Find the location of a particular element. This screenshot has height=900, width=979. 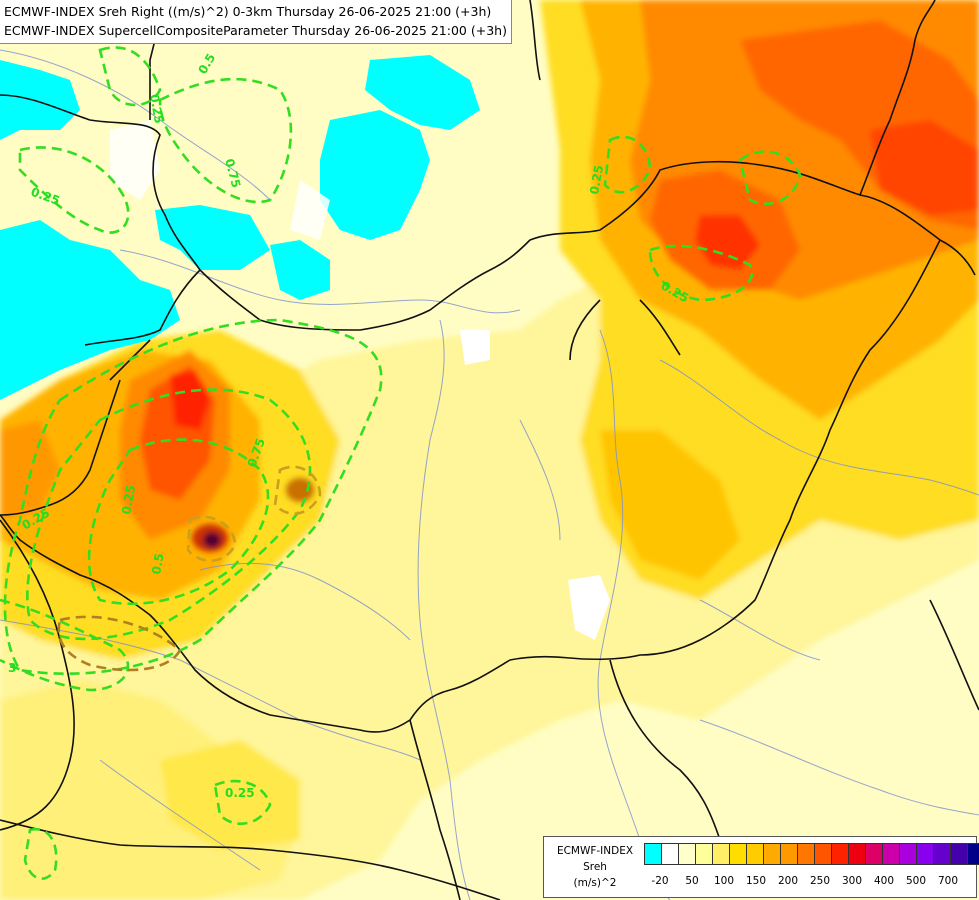

legend-tick-label: 100 is located at coordinates (724, 881).